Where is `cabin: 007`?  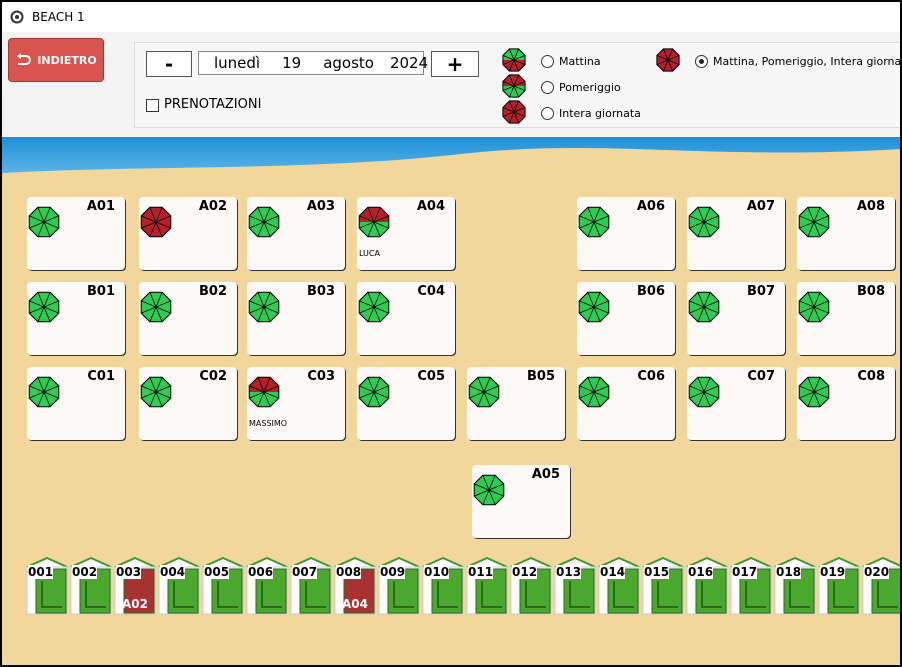 cabin: 007 is located at coordinates (311, 586).